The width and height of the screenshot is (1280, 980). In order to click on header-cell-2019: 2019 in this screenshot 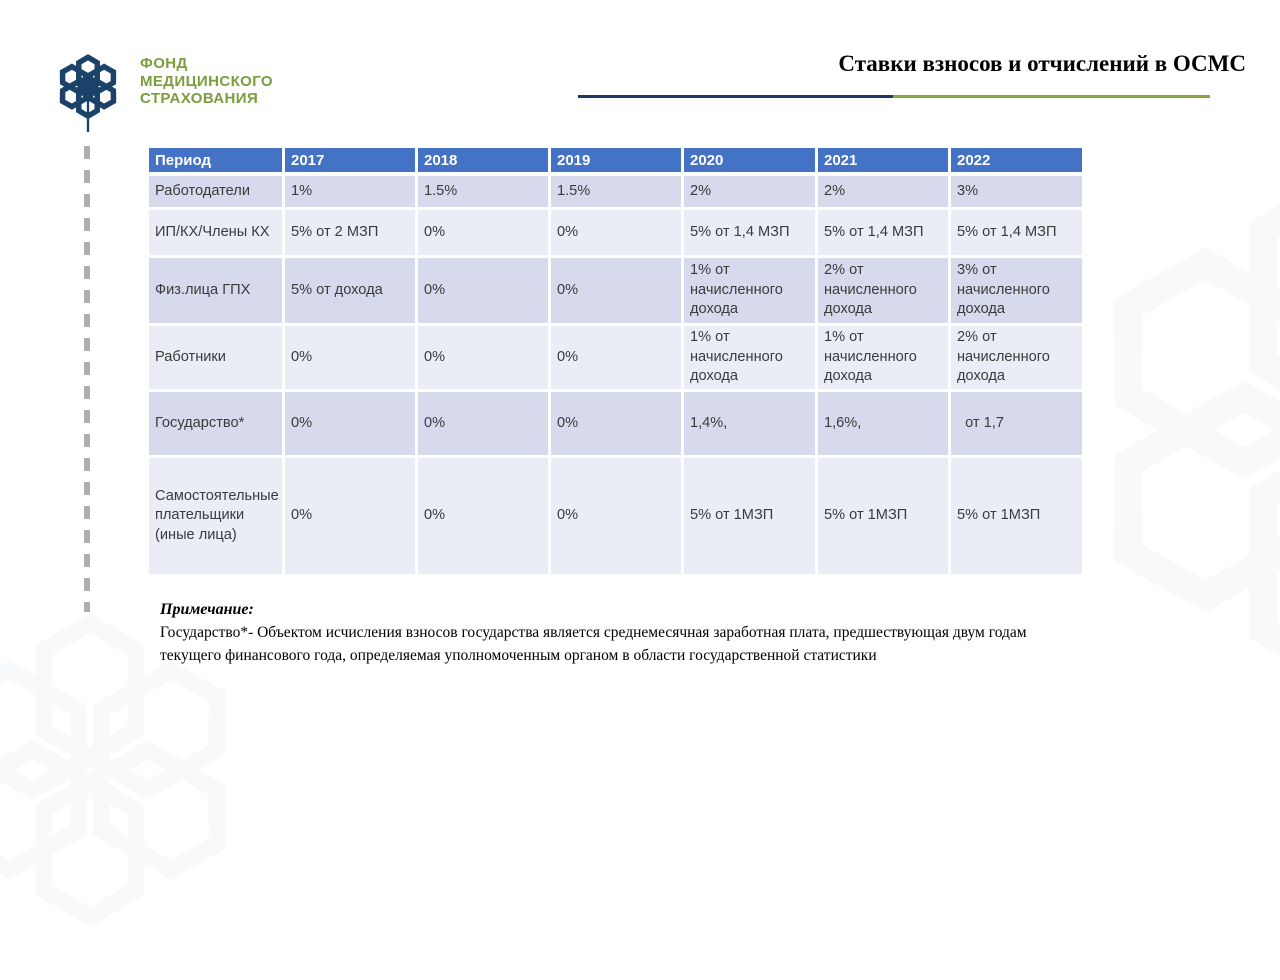, I will do `click(617, 162)`.